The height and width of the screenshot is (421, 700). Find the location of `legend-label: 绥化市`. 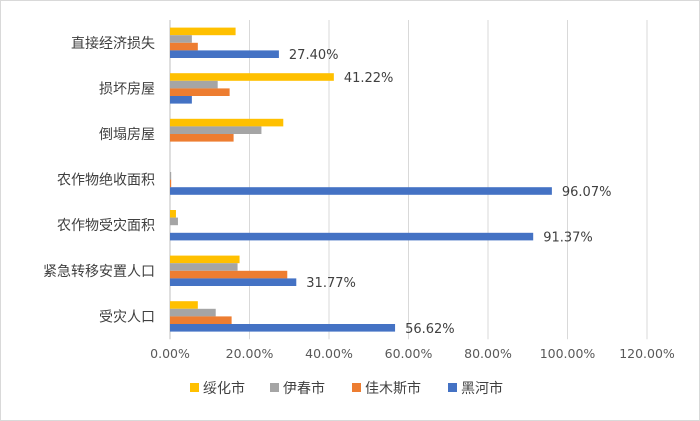

legend-label: 绥化市 is located at coordinates (224, 388).